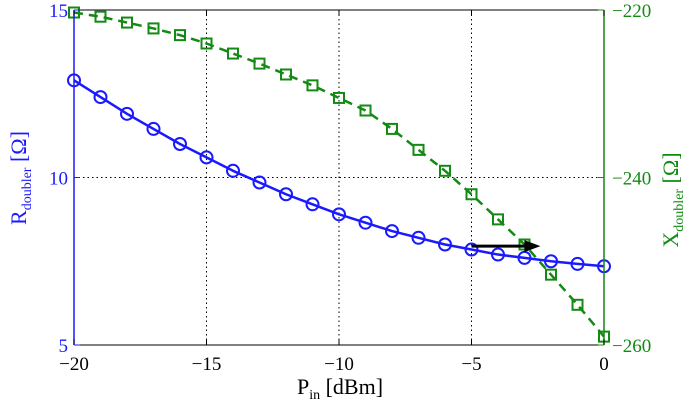 This screenshot has width=700, height=413. What do you see at coordinates (207, 364) in the screenshot?
I see `x-tick-label: −15` at bounding box center [207, 364].